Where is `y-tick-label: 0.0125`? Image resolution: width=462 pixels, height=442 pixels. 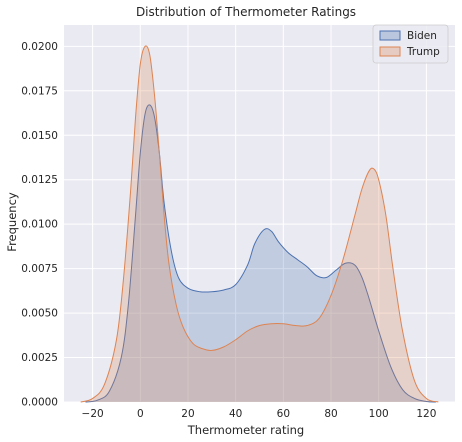 y-tick-label: 0.0125 is located at coordinates (39, 180).